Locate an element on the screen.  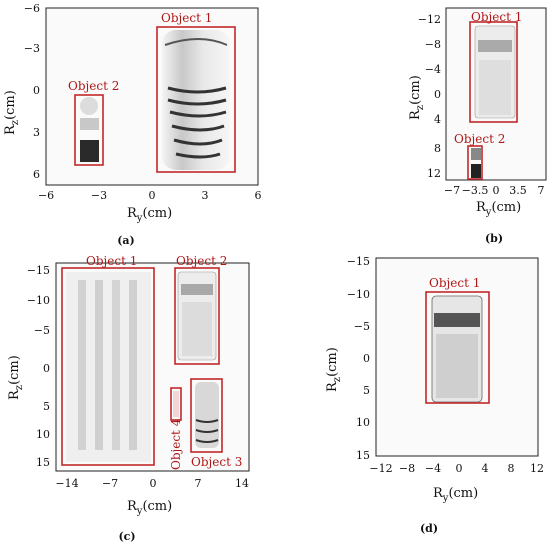
panel-c-object-3-label: Object 3 is located at coordinates (216, 462).